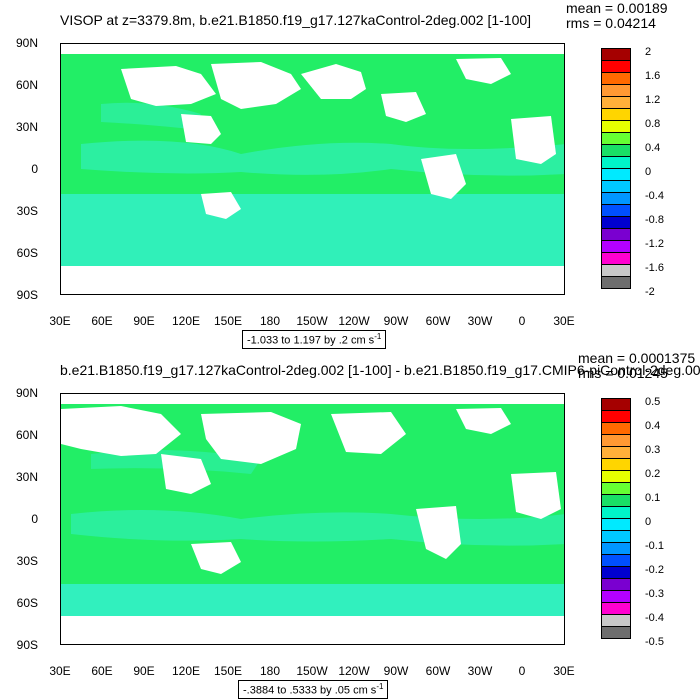 This screenshot has width=700, height=700. What do you see at coordinates (480, 321) in the screenshot?
I see `top-lon-label: 30W` at bounding box center [480, 321].